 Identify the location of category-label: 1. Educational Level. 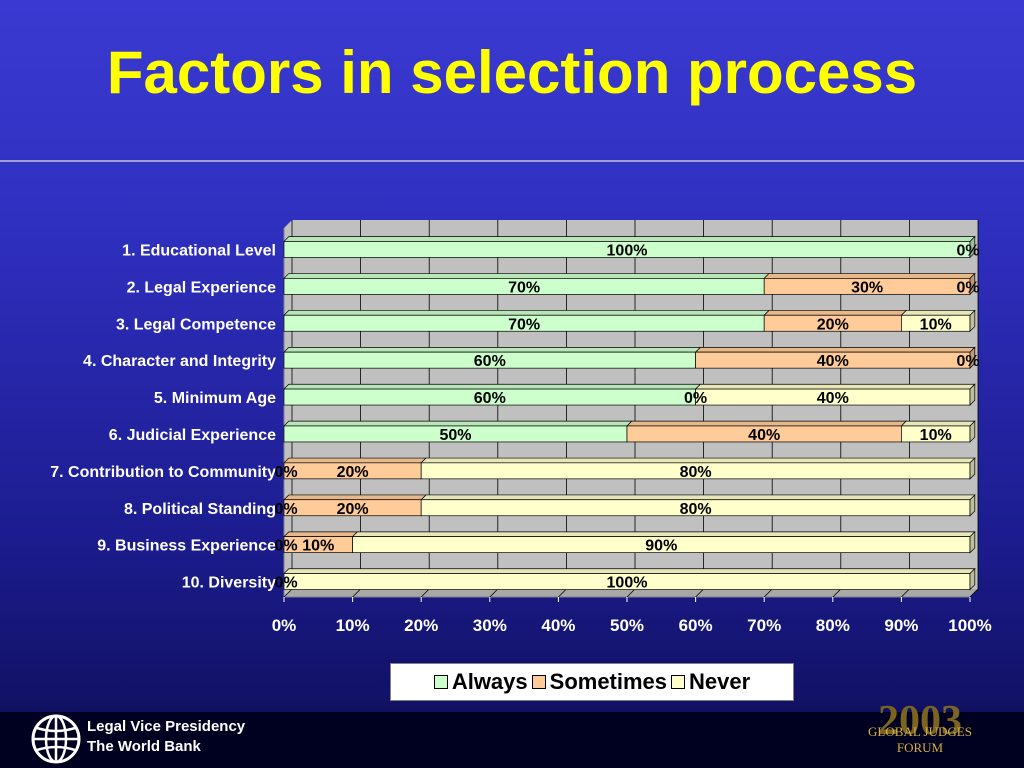
(199, 250).